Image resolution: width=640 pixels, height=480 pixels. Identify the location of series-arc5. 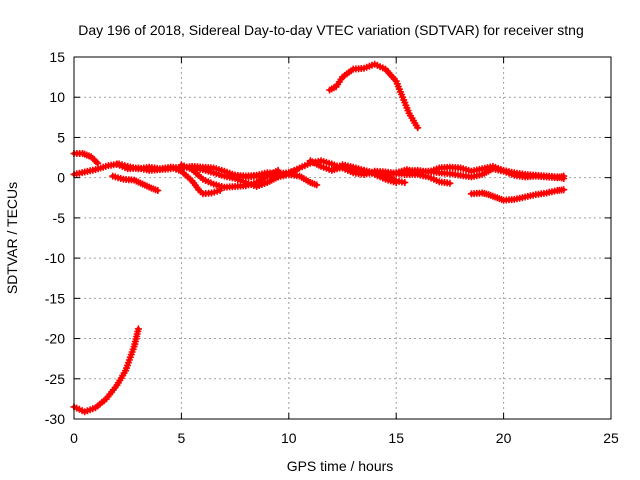
(195, 180).